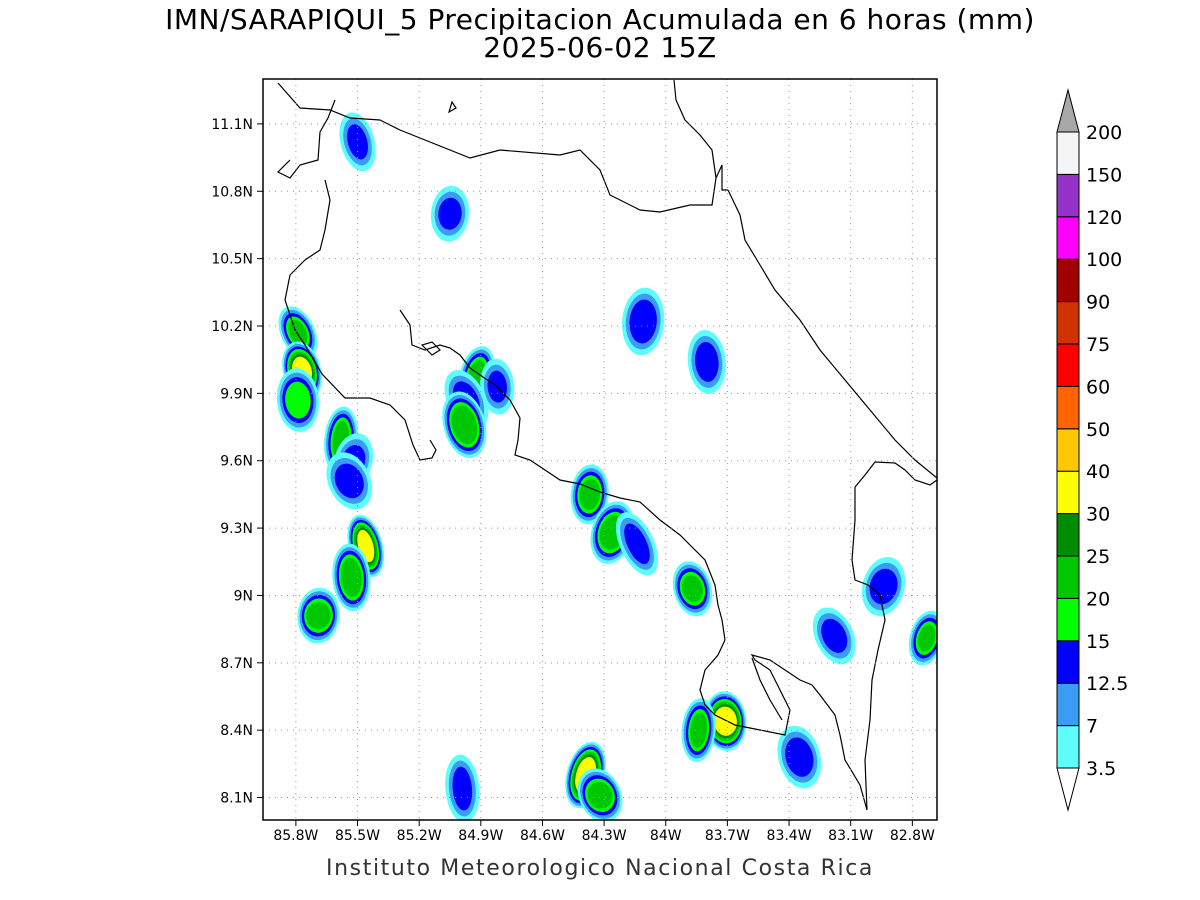  I want to click on colorbar-label: 15, so click(1098, 642).